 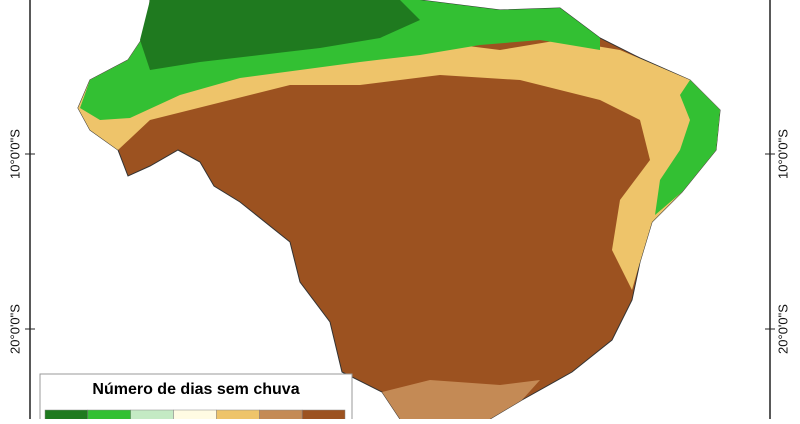 What do you see at coordinates (280, 35) in the screenshot?
I see `wet-core` at bounding box center [280, 35].